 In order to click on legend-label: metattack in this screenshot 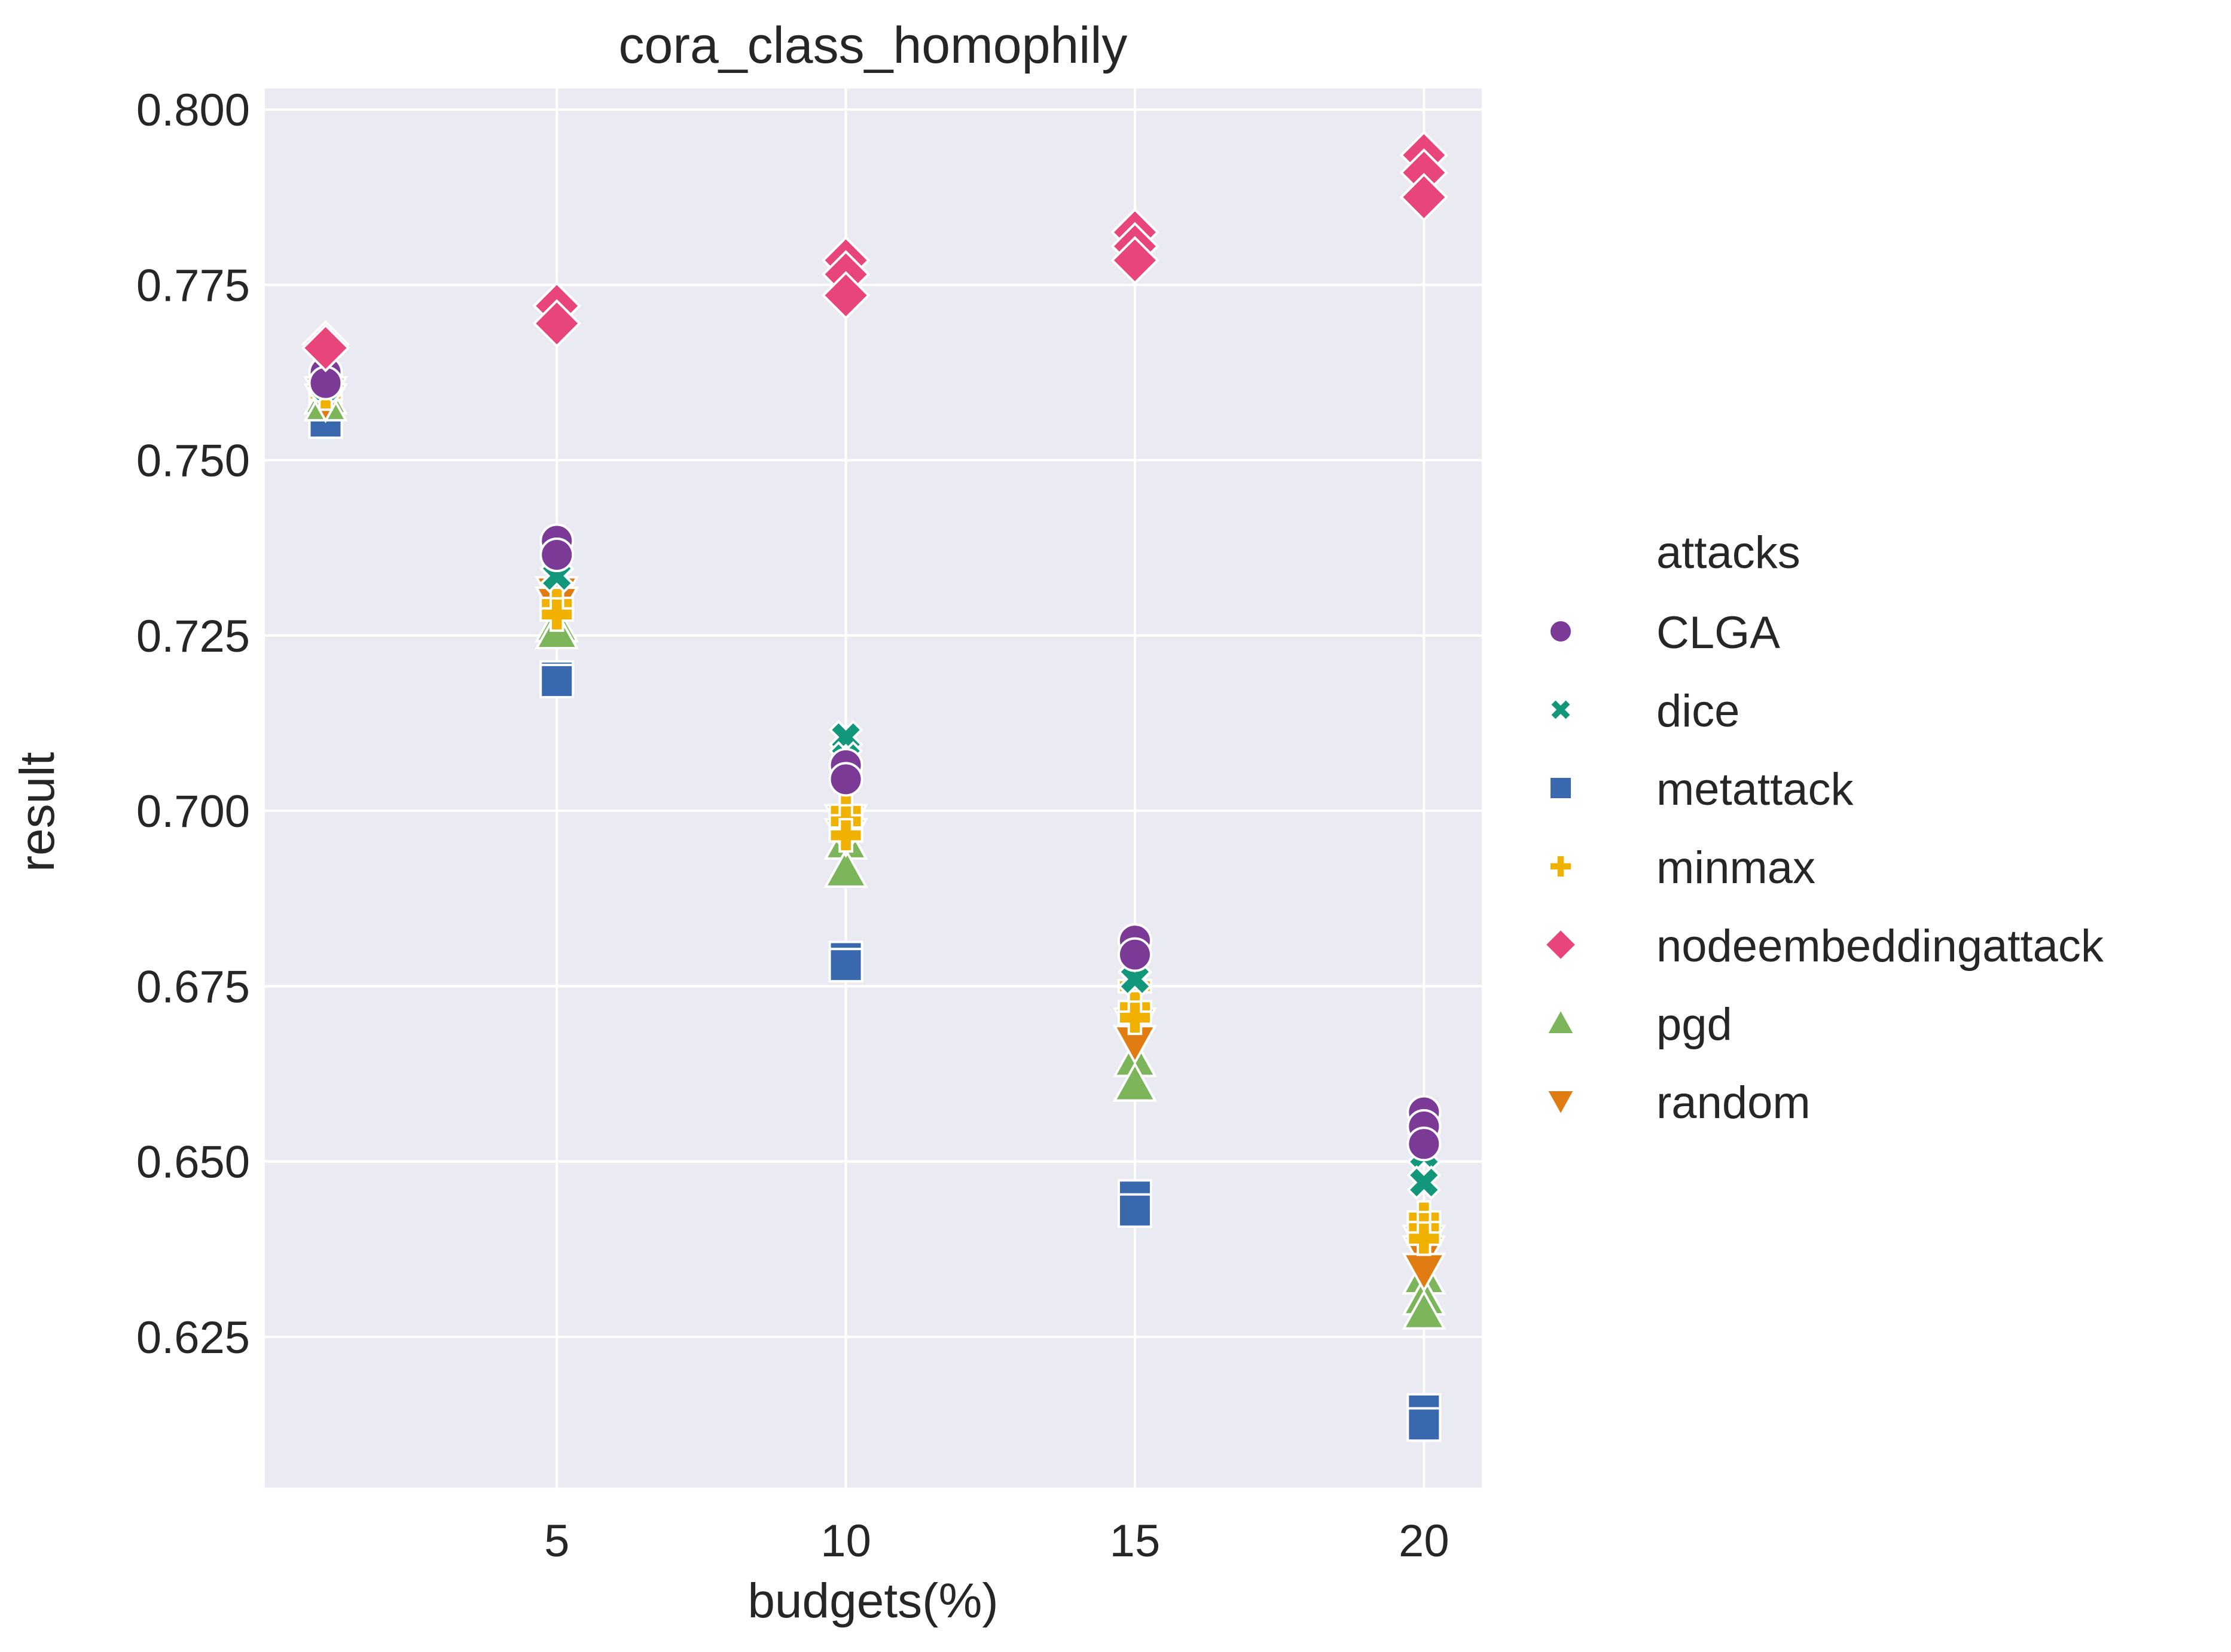, I will do `click(1755, 789)`.